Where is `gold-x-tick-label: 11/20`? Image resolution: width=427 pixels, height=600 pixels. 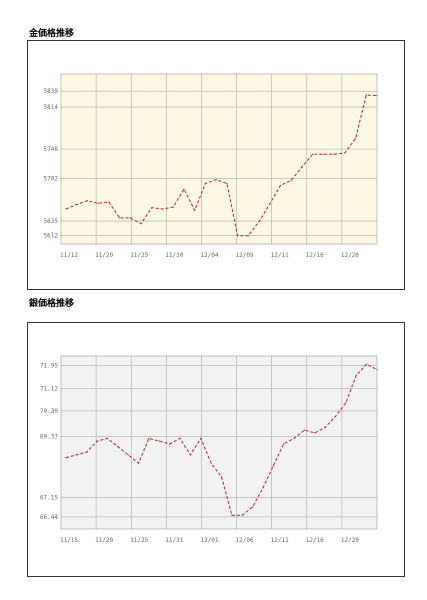 gold-x-tick-label: 11/20 is located at coordinates (104, 255).